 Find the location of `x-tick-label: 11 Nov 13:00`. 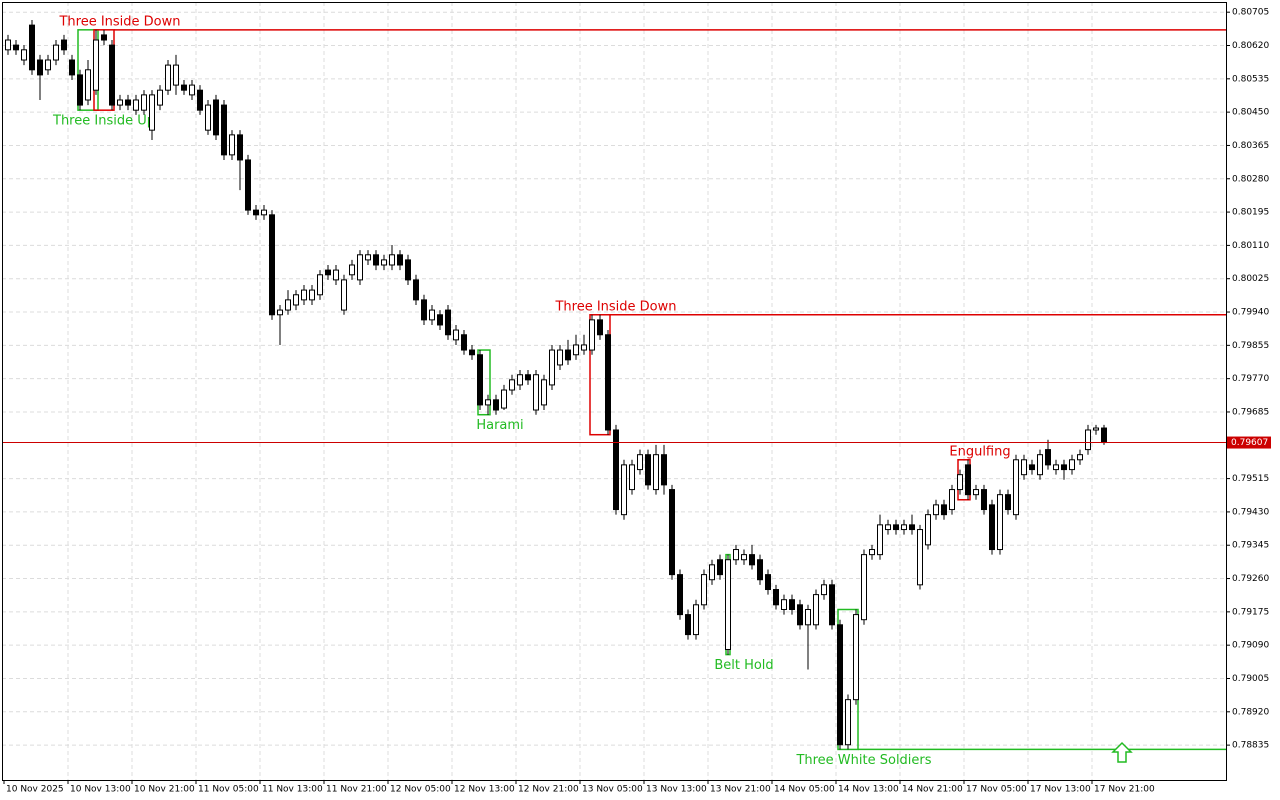

x-tick-label: 11 Nov 13:00 is located at coordinates (292, 790).